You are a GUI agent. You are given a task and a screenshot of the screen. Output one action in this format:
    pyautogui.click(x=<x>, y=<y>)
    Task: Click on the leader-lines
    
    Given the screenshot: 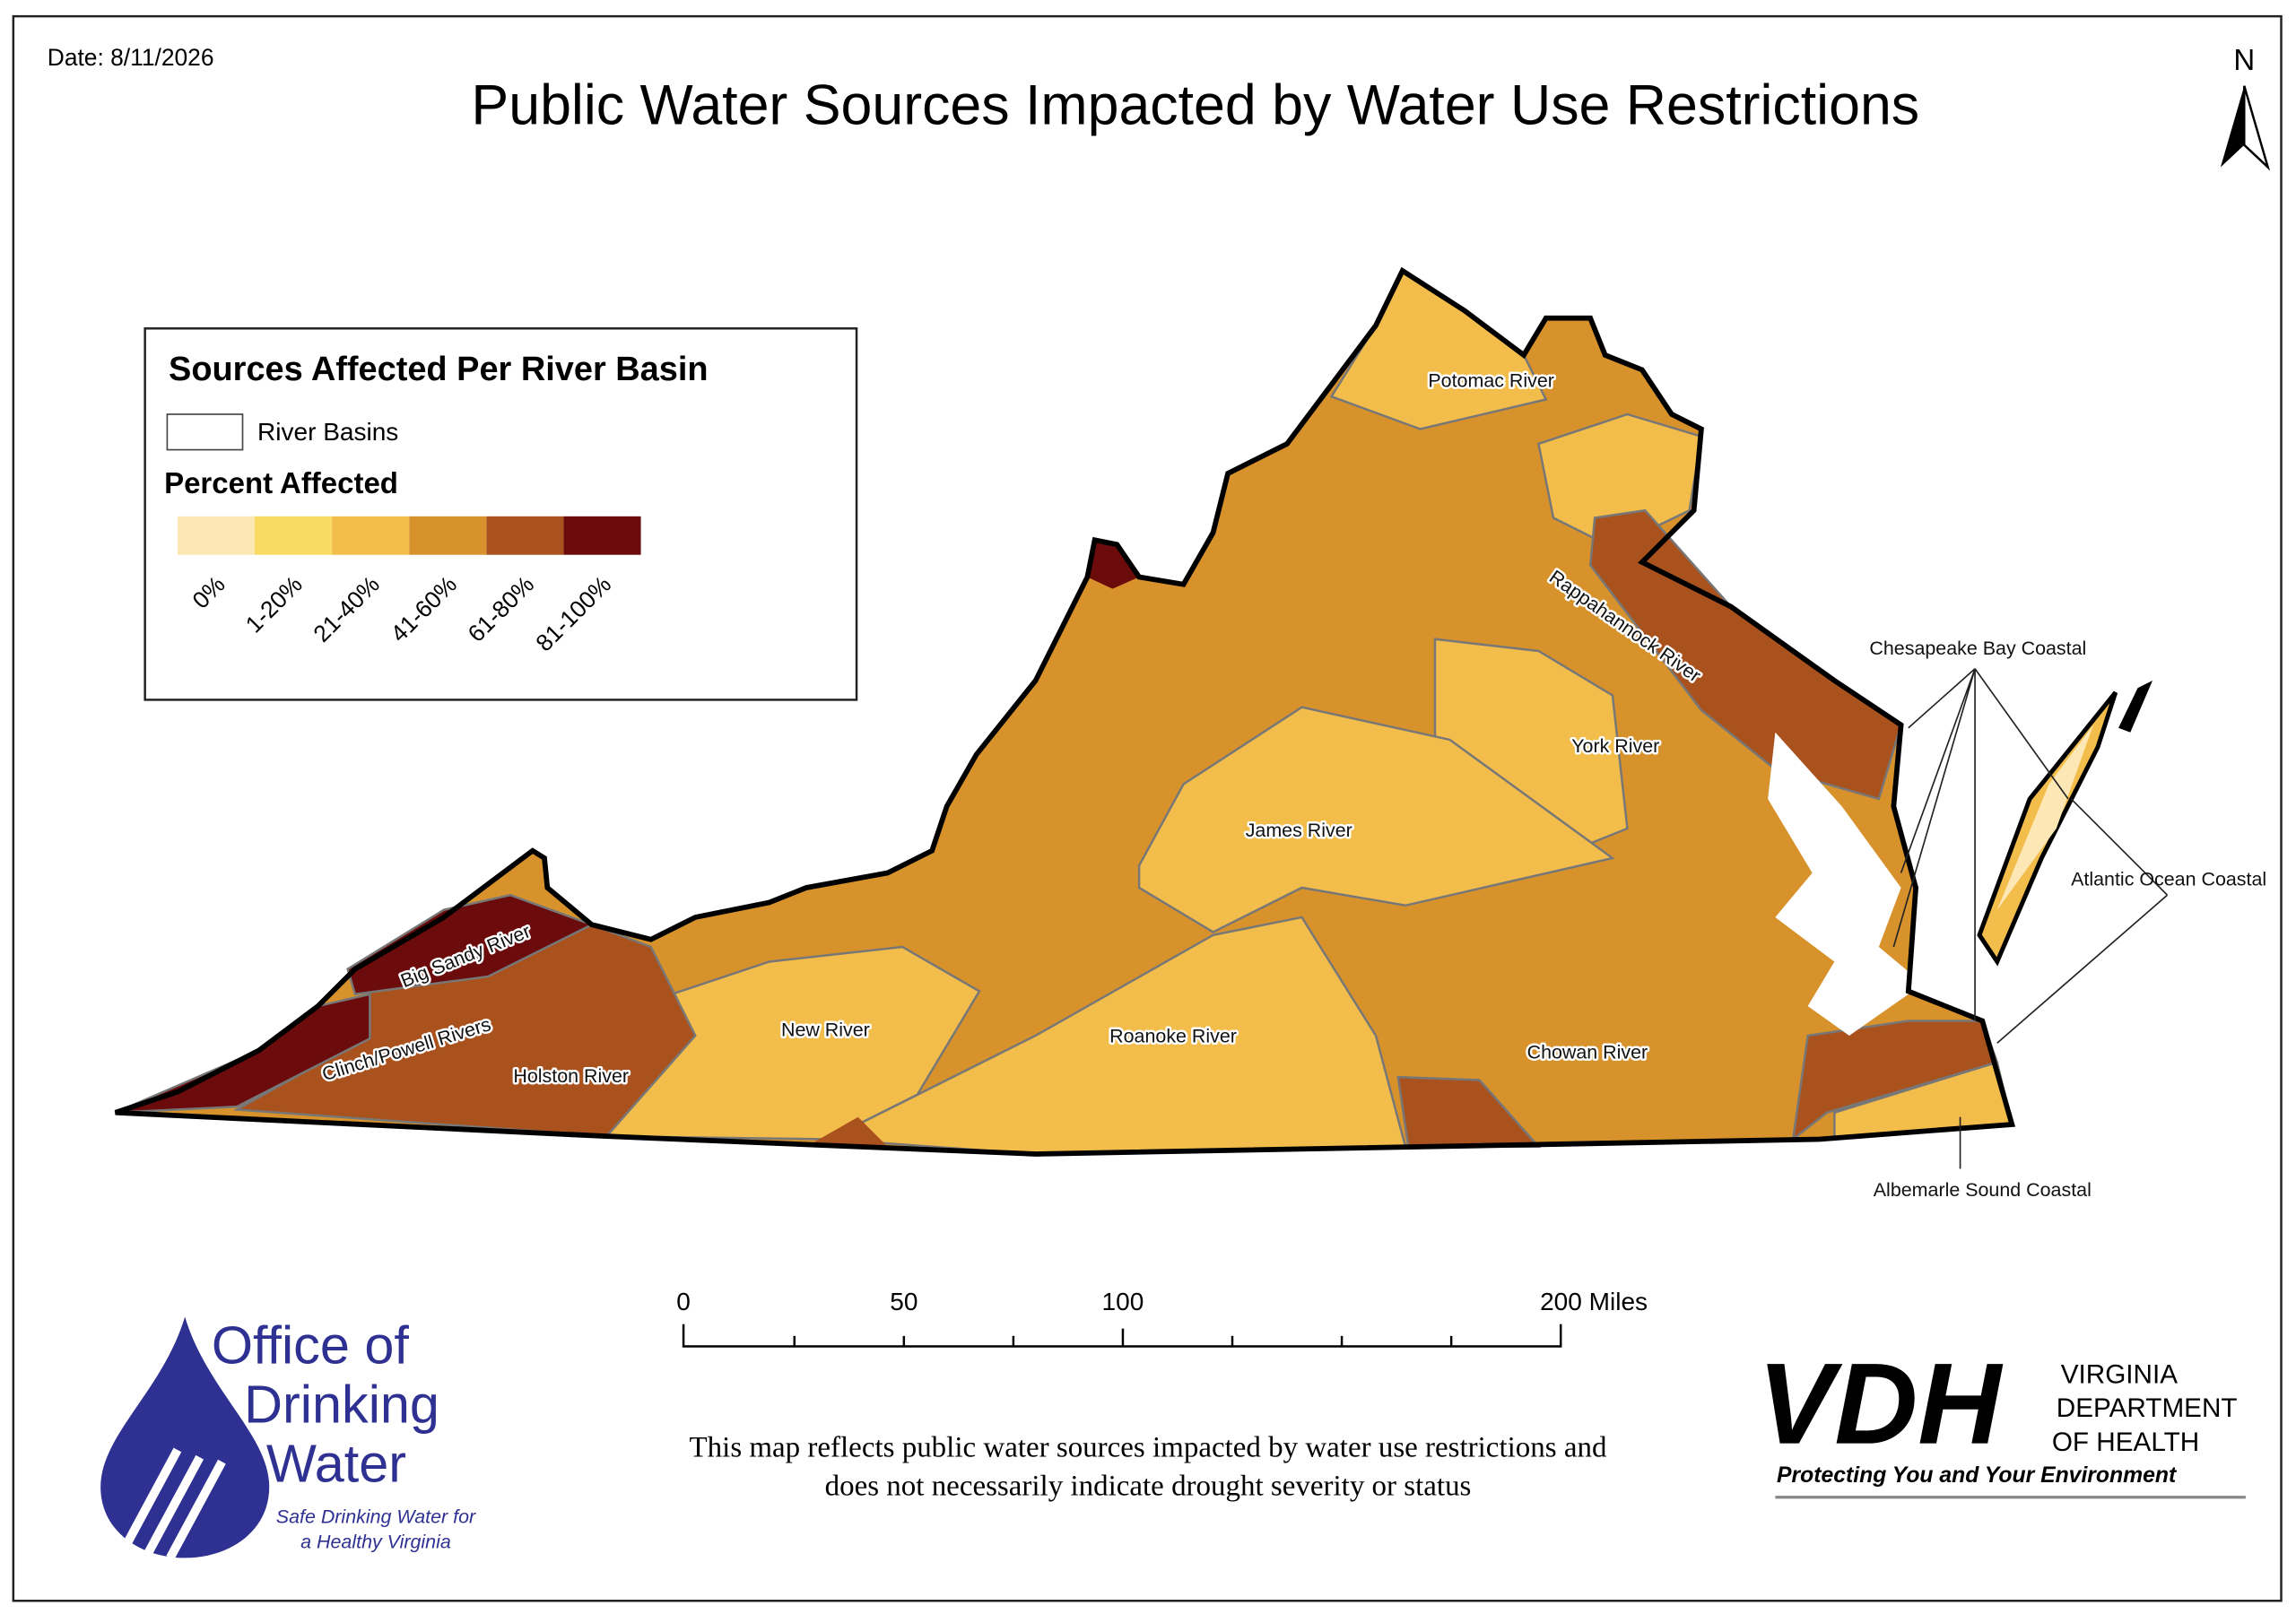 What is the action you would take?
    pyautogui.click(x=2030, y=918)
    